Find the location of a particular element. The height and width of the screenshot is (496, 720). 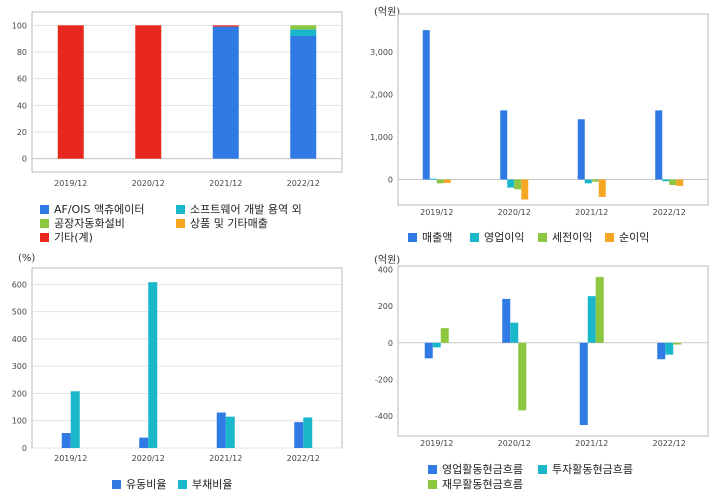

legend-label: 유동비율 is located at coordinates (146, 484).